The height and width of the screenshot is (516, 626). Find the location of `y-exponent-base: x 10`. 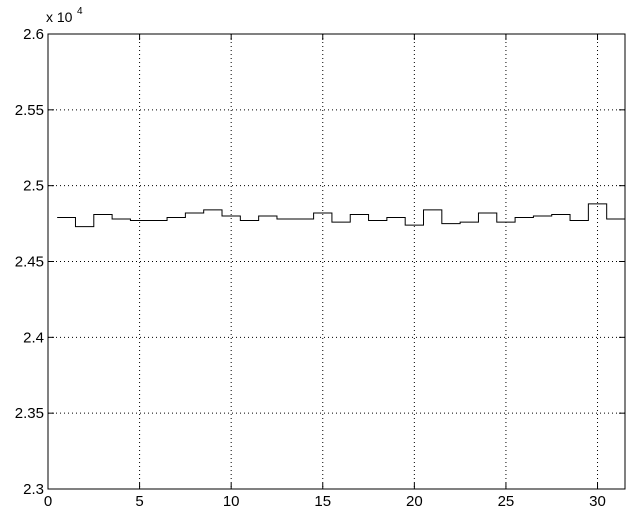

y-exponent-base: x 10 is located at coordinates (59, 17).